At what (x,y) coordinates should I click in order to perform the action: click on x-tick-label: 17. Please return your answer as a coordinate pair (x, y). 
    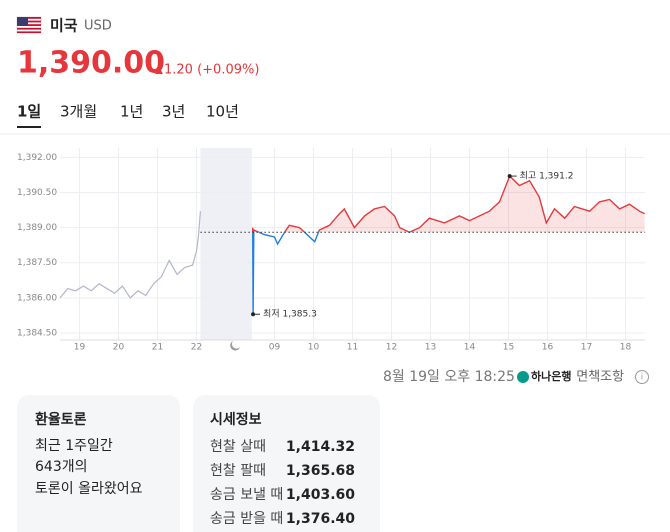
    Looking at the image, I should click on (586, 348).